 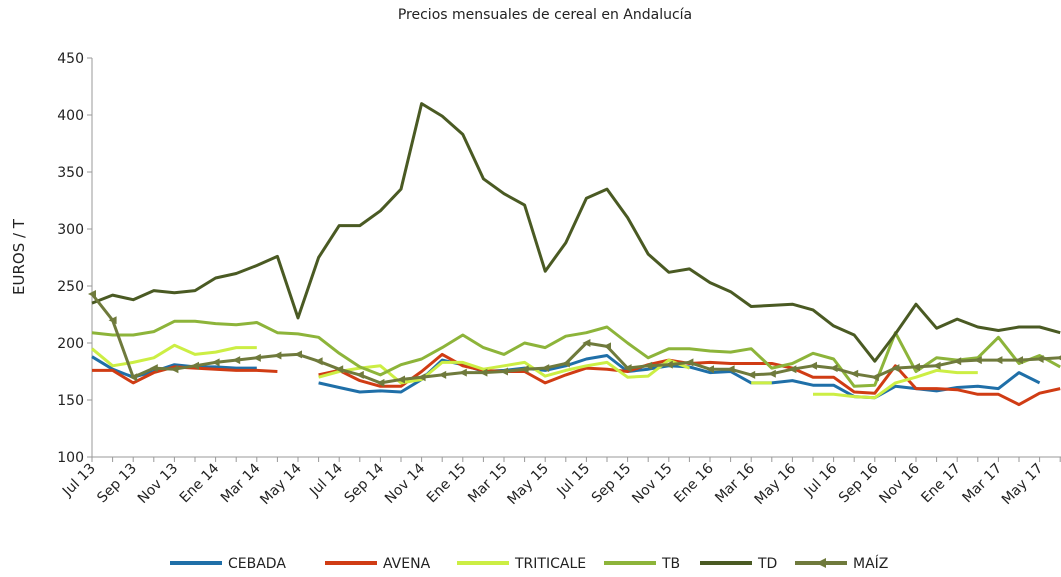 I want to click on x-tick-label: Sep 15, so click(x=612, y=484).